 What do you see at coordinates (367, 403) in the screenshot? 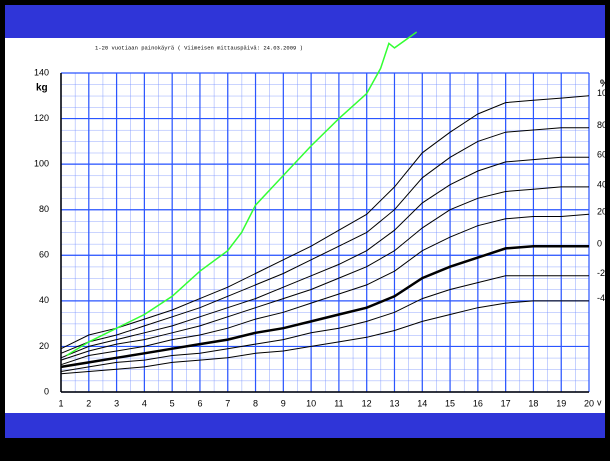
I see `x-tick-label: 12` at bounding box center [367, 403].